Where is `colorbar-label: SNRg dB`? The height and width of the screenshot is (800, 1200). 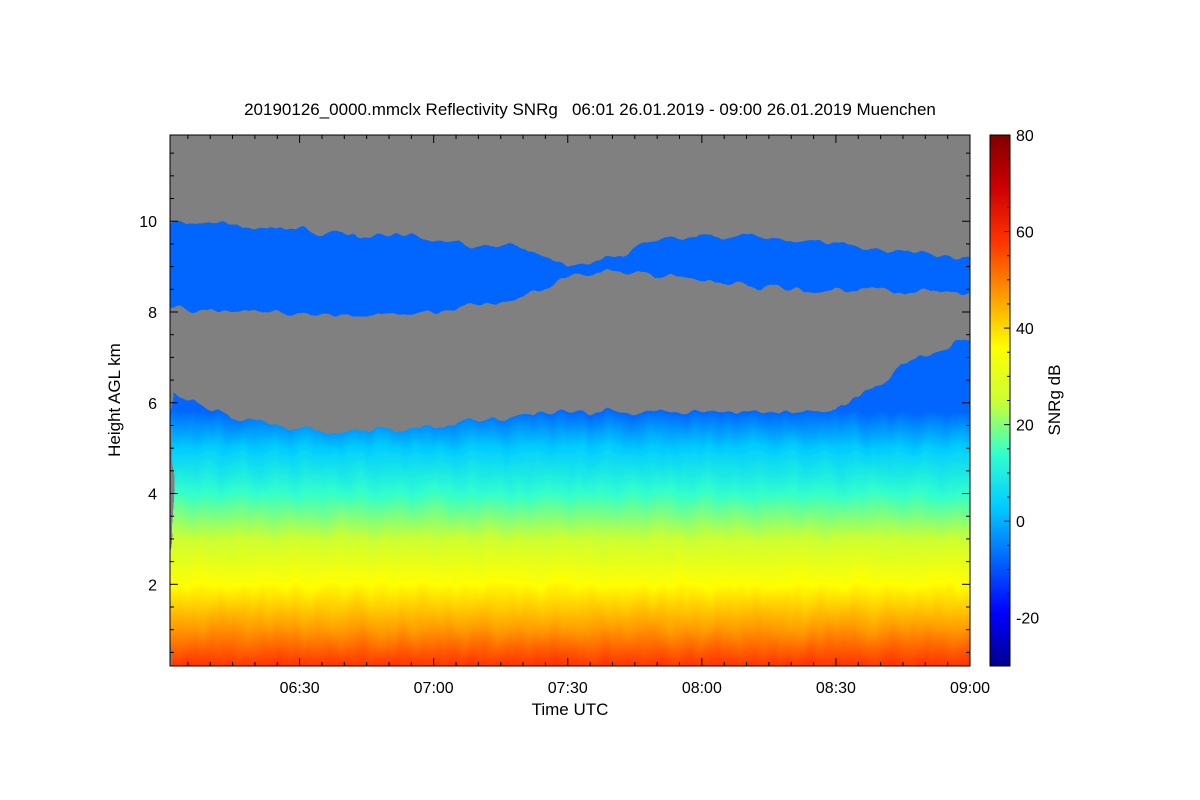 colorbar-label: SNRg dB is located at coordinates (1054, 400).